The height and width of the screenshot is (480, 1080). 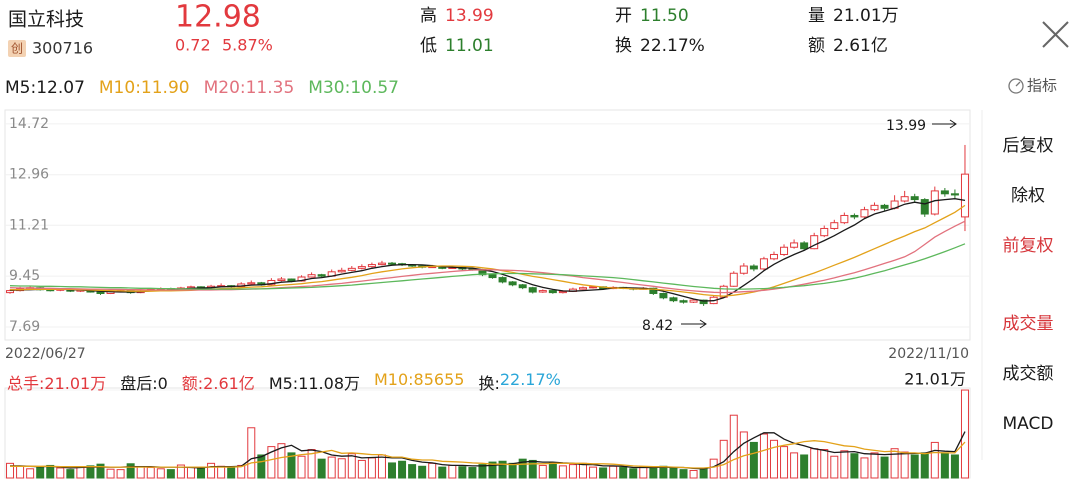 I want to click on annotation: 13.99, so click(x=906, y=126).